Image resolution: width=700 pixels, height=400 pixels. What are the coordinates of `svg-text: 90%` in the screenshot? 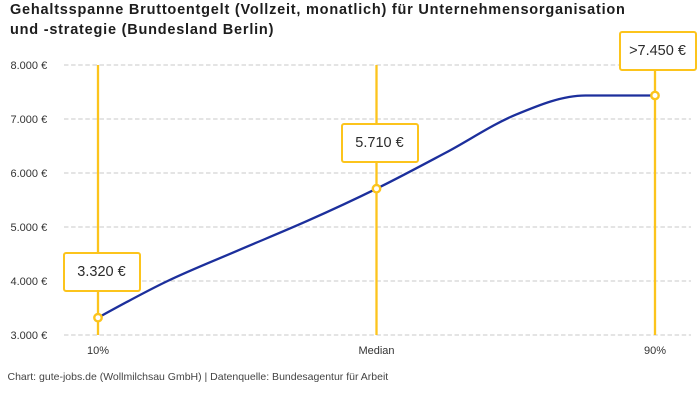 It's located at (655, 351).